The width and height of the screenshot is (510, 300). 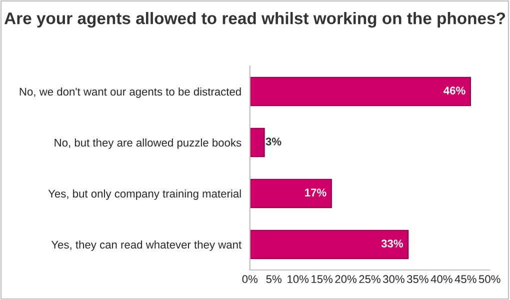 What do you see at coordinates (130, 92) in the screenshot?
I see `y-tick-label: No, we don't want our agents to be distracted` at bounding box center [130, 92].